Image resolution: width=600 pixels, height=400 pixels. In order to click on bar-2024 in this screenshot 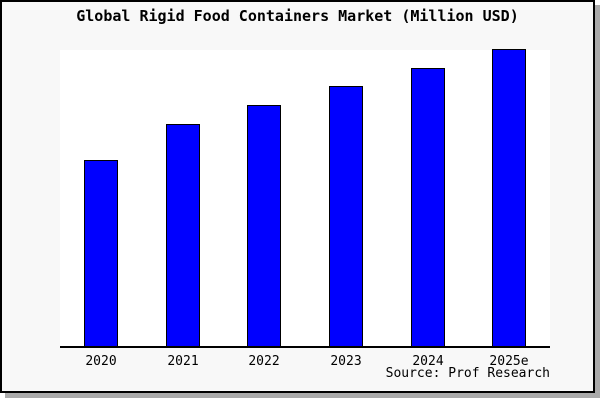, I will do `click(428, 207)`.